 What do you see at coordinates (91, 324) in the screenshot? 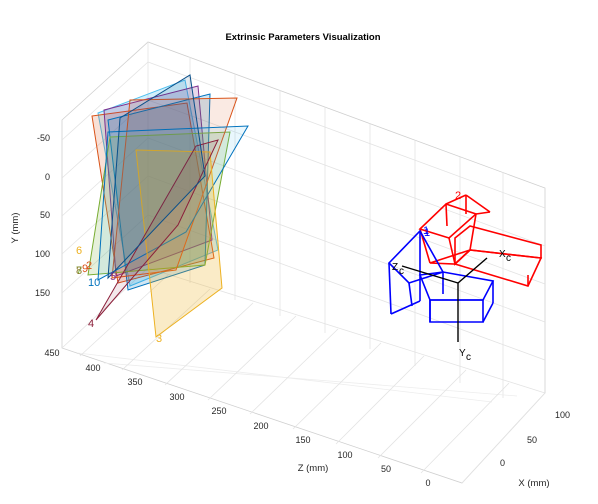
I see `pattern-label-4: 4` at bounding box center [91, 324].